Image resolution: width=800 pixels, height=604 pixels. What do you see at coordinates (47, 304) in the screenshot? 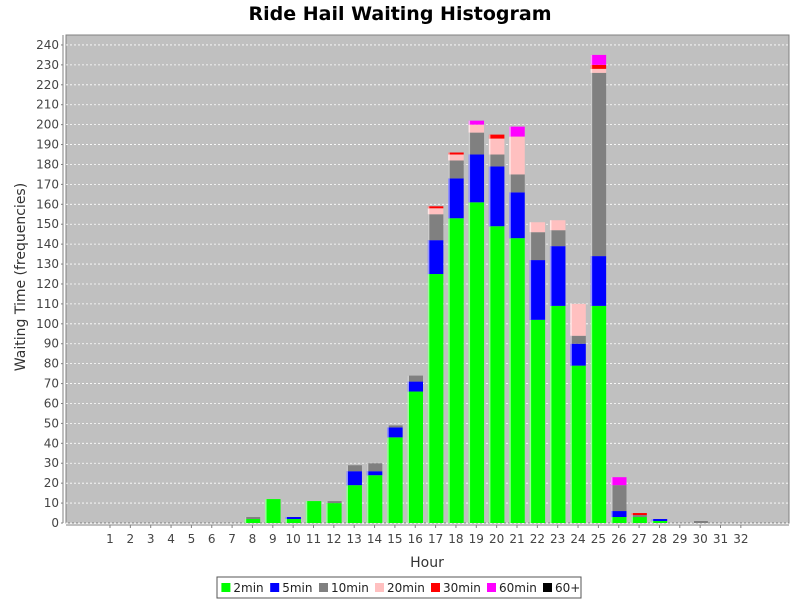
I see `y-tick-label: 110` at bounding box center [47, 304].